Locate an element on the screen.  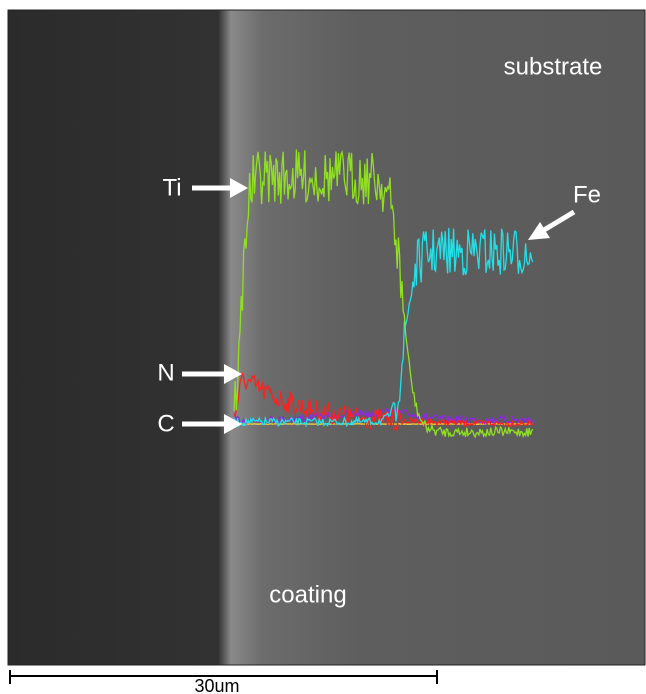
scale-label: 30um is located at coordinates (216, 685).